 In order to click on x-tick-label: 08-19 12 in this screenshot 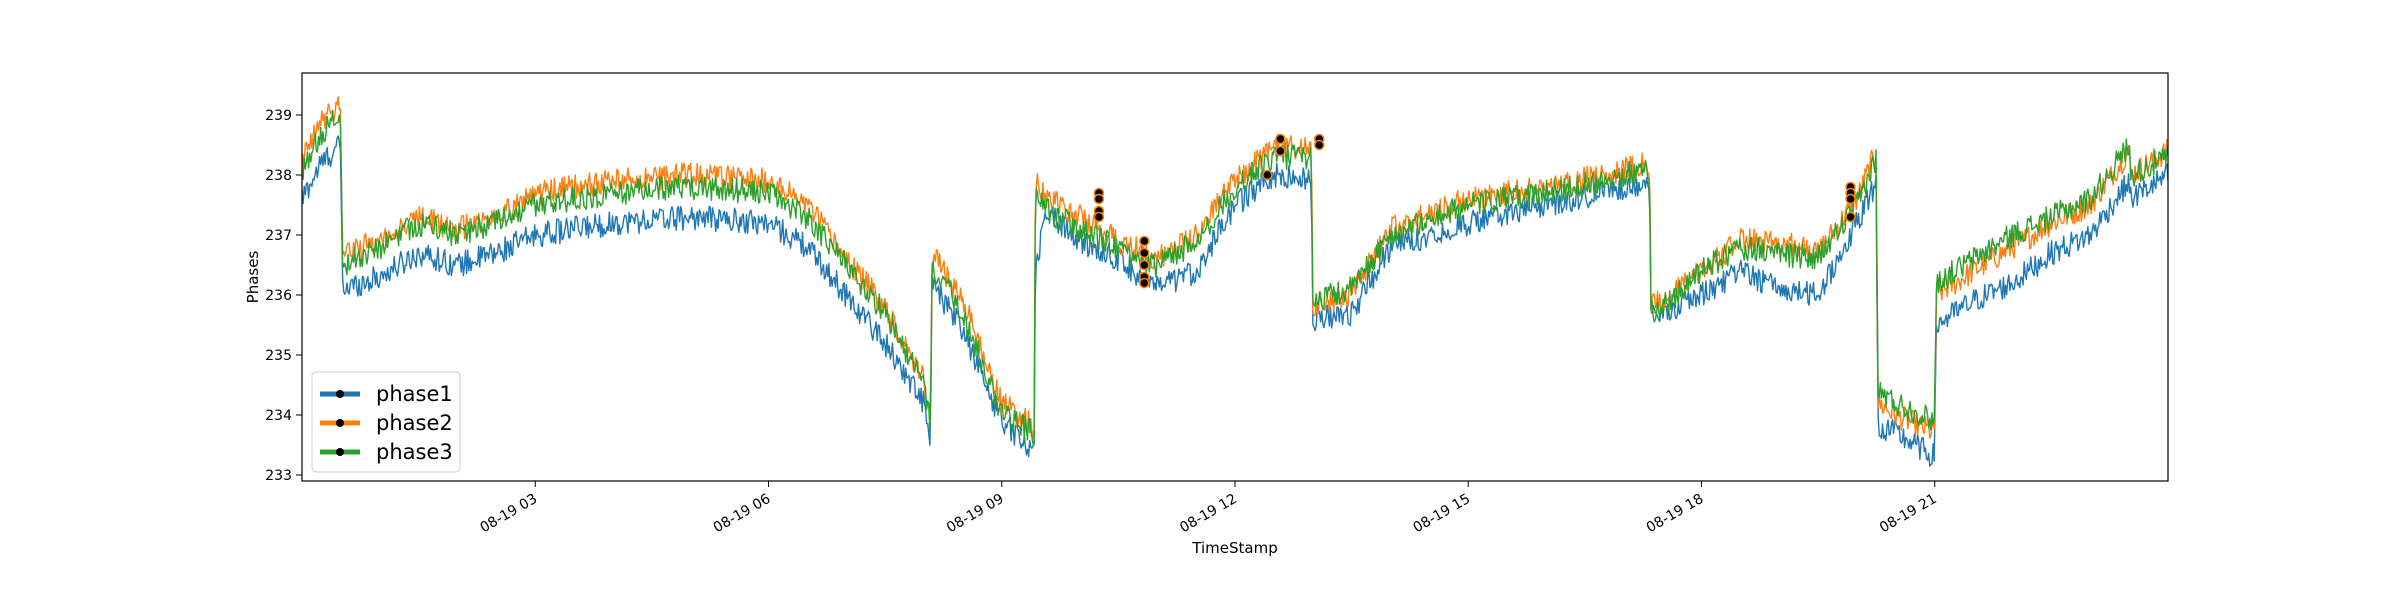, I will do `click(1208, 513)`.